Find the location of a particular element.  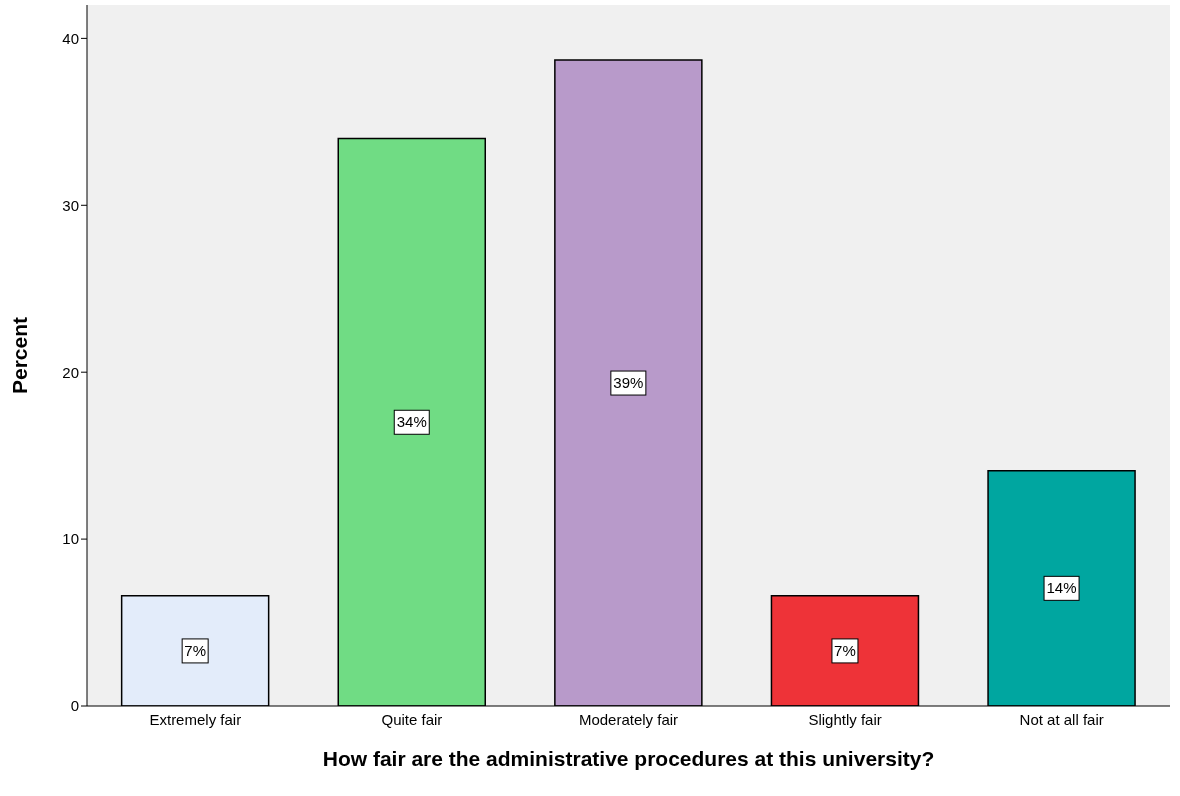

y-tick-label: 0 is located at coordinates (74, 706).